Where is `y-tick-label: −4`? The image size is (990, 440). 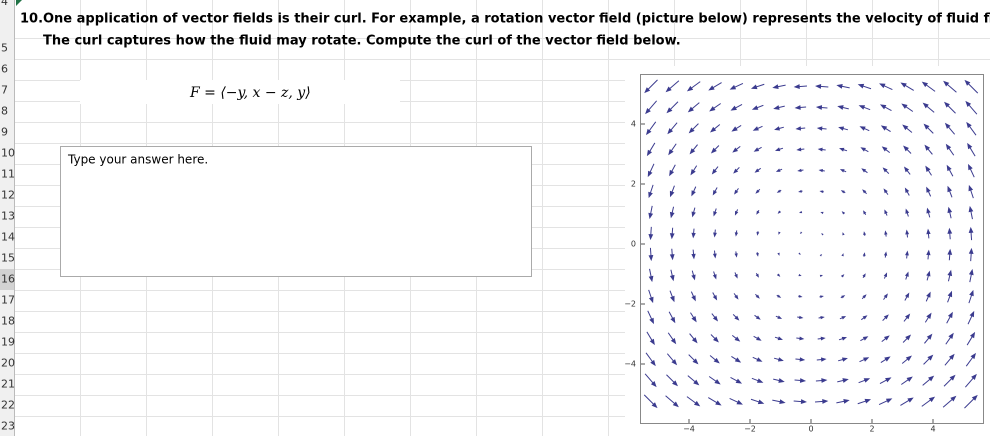 y-tick-label: −4 is located at coordinates (630, 364).